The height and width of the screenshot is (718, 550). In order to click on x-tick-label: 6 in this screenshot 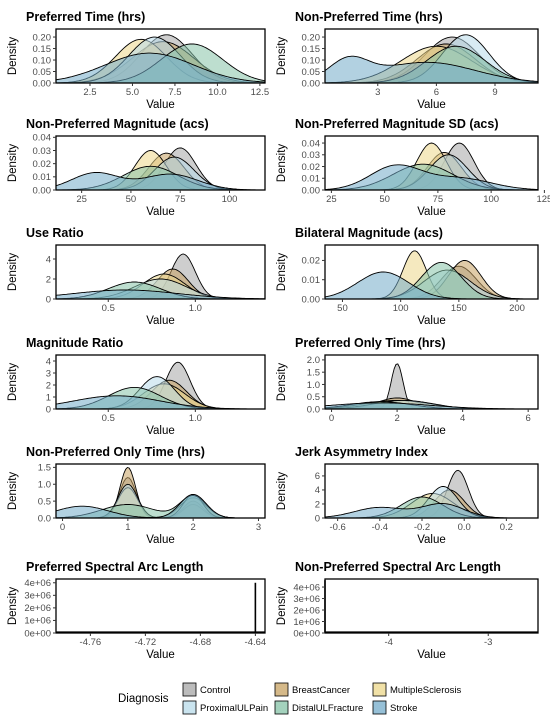, I will do `click(436, 92)`.